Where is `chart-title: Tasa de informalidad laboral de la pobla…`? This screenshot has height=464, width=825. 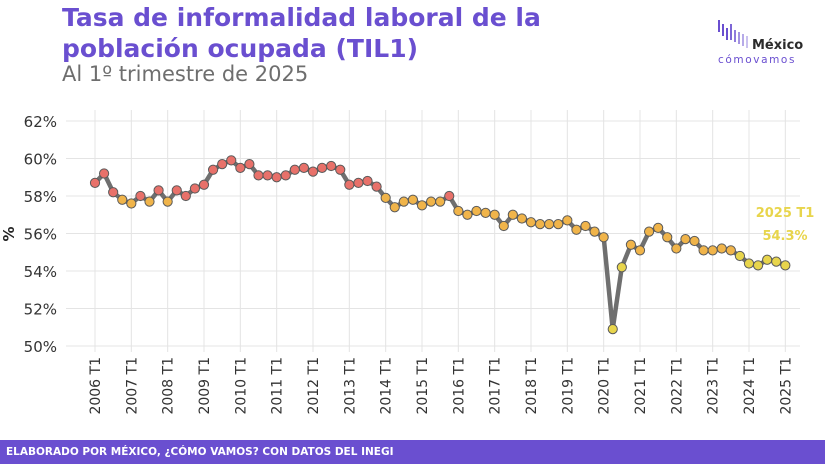 chart-title: Tasa de informalidad laboral de la pobla… is located at coordinates (301, 33).